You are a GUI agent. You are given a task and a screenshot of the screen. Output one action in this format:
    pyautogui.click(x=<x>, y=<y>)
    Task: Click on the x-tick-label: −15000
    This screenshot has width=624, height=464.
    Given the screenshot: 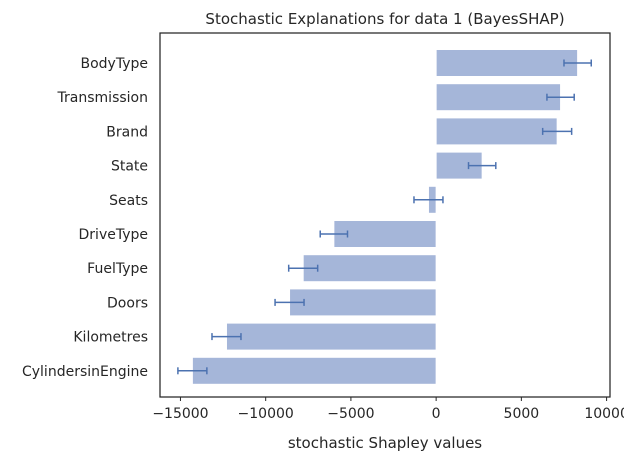 What is the action you would take?
    pyautogui.click(x=180, y=414)
    